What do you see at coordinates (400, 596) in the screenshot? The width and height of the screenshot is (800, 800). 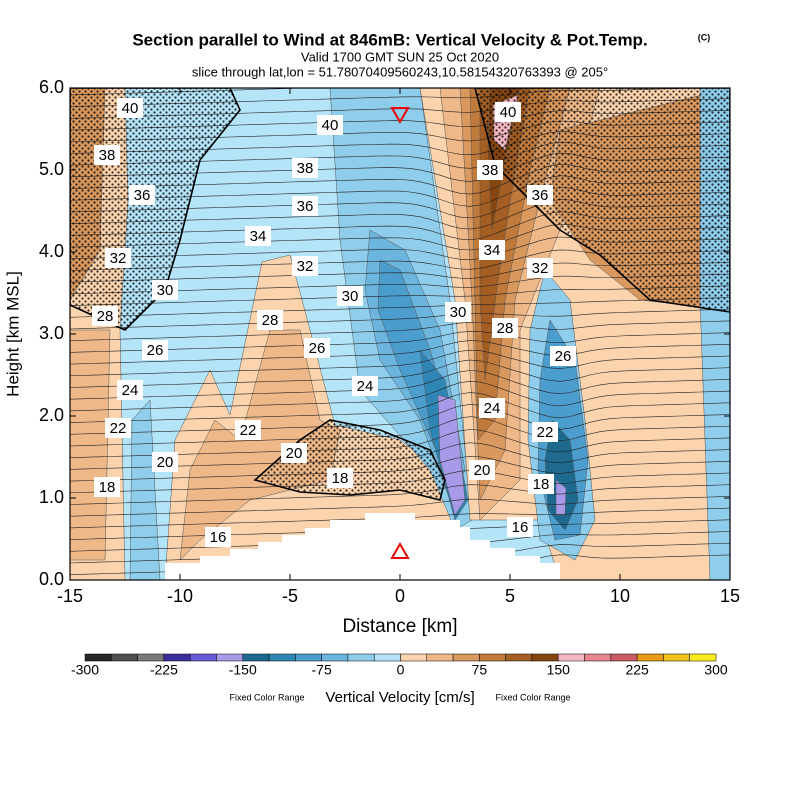 I see `x-tick-label: 0` at bounding box center [400, 596].